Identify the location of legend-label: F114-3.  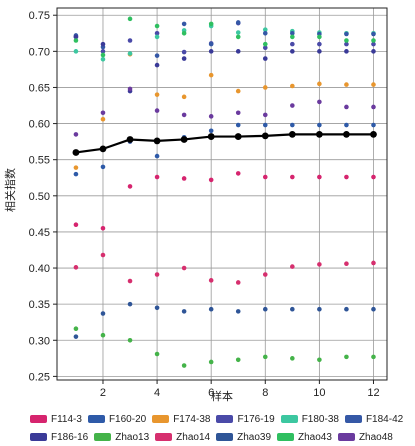
(66, 419).